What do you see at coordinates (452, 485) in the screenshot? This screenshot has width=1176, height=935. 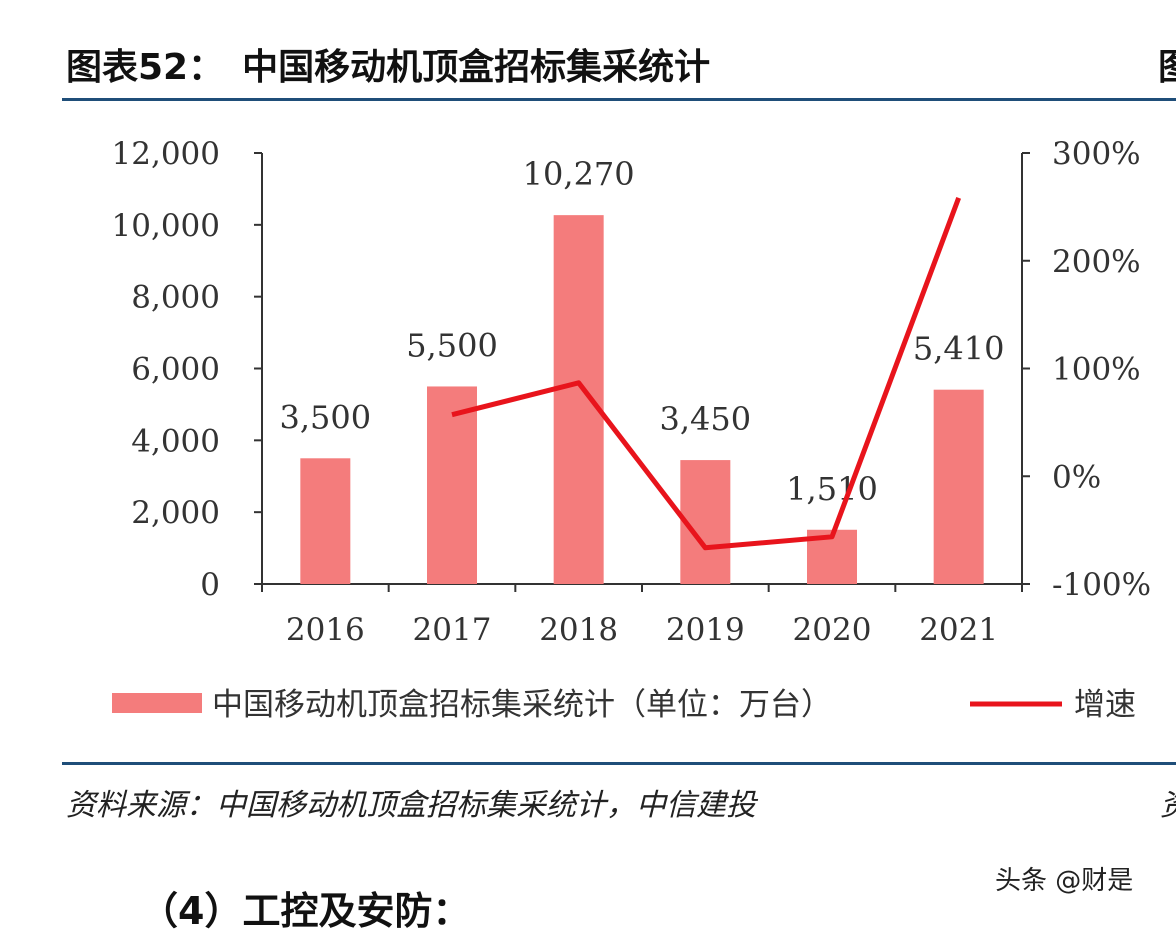 I see `bar-2017` at bounding box center [452, 485].